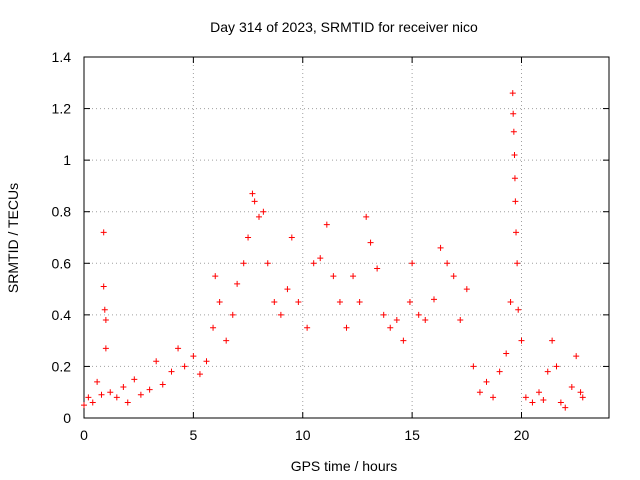 This screenshot has height=480, width=640. What do you see at coordinates (522, 435) in the screenshot?
I see `x-tick-label: 20` at bounding box center [522, 435].